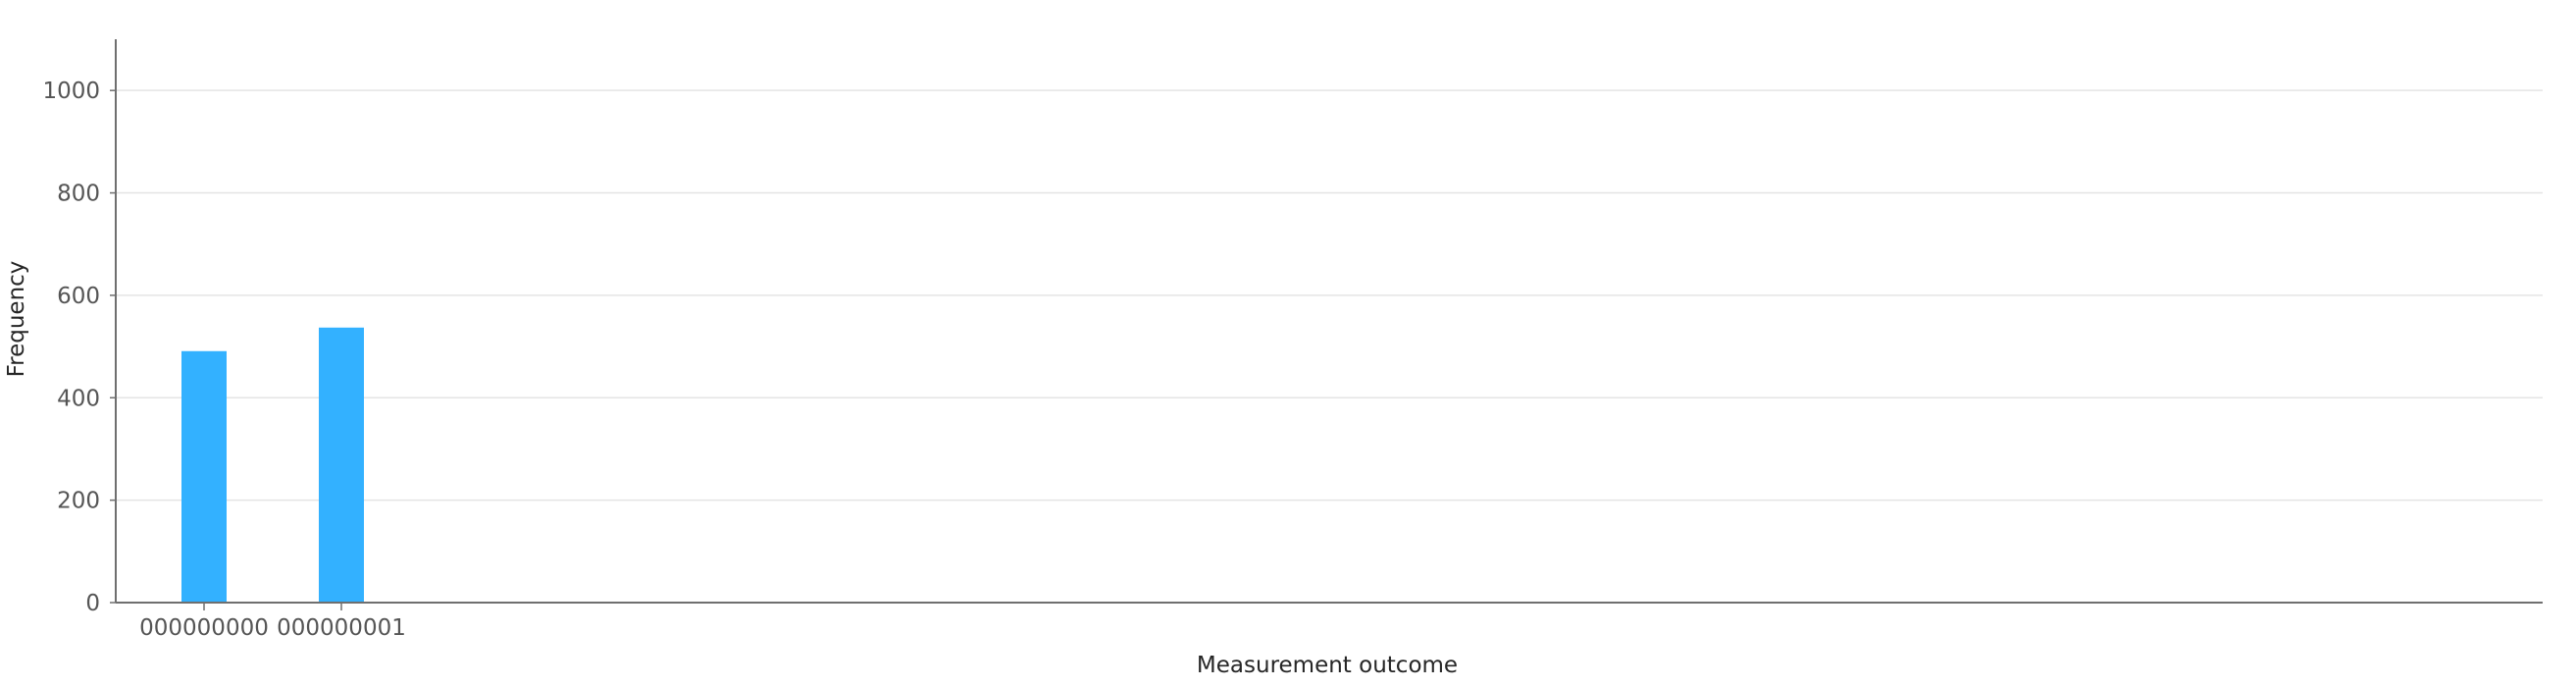  I want to click on y-axis-title: Frequency, so click(16, 320).